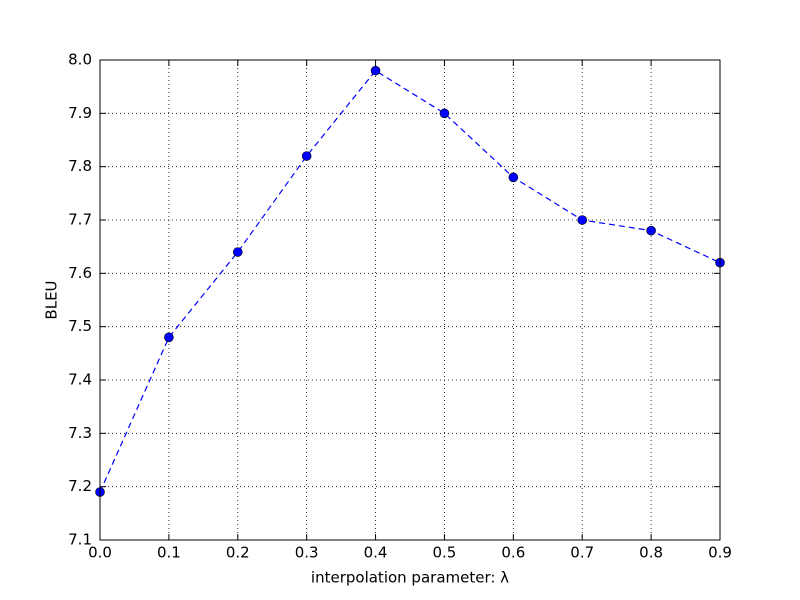 This screenshot has height=600, width=800. I want to click on x-tick-label: 0.3, so click(307, 553).